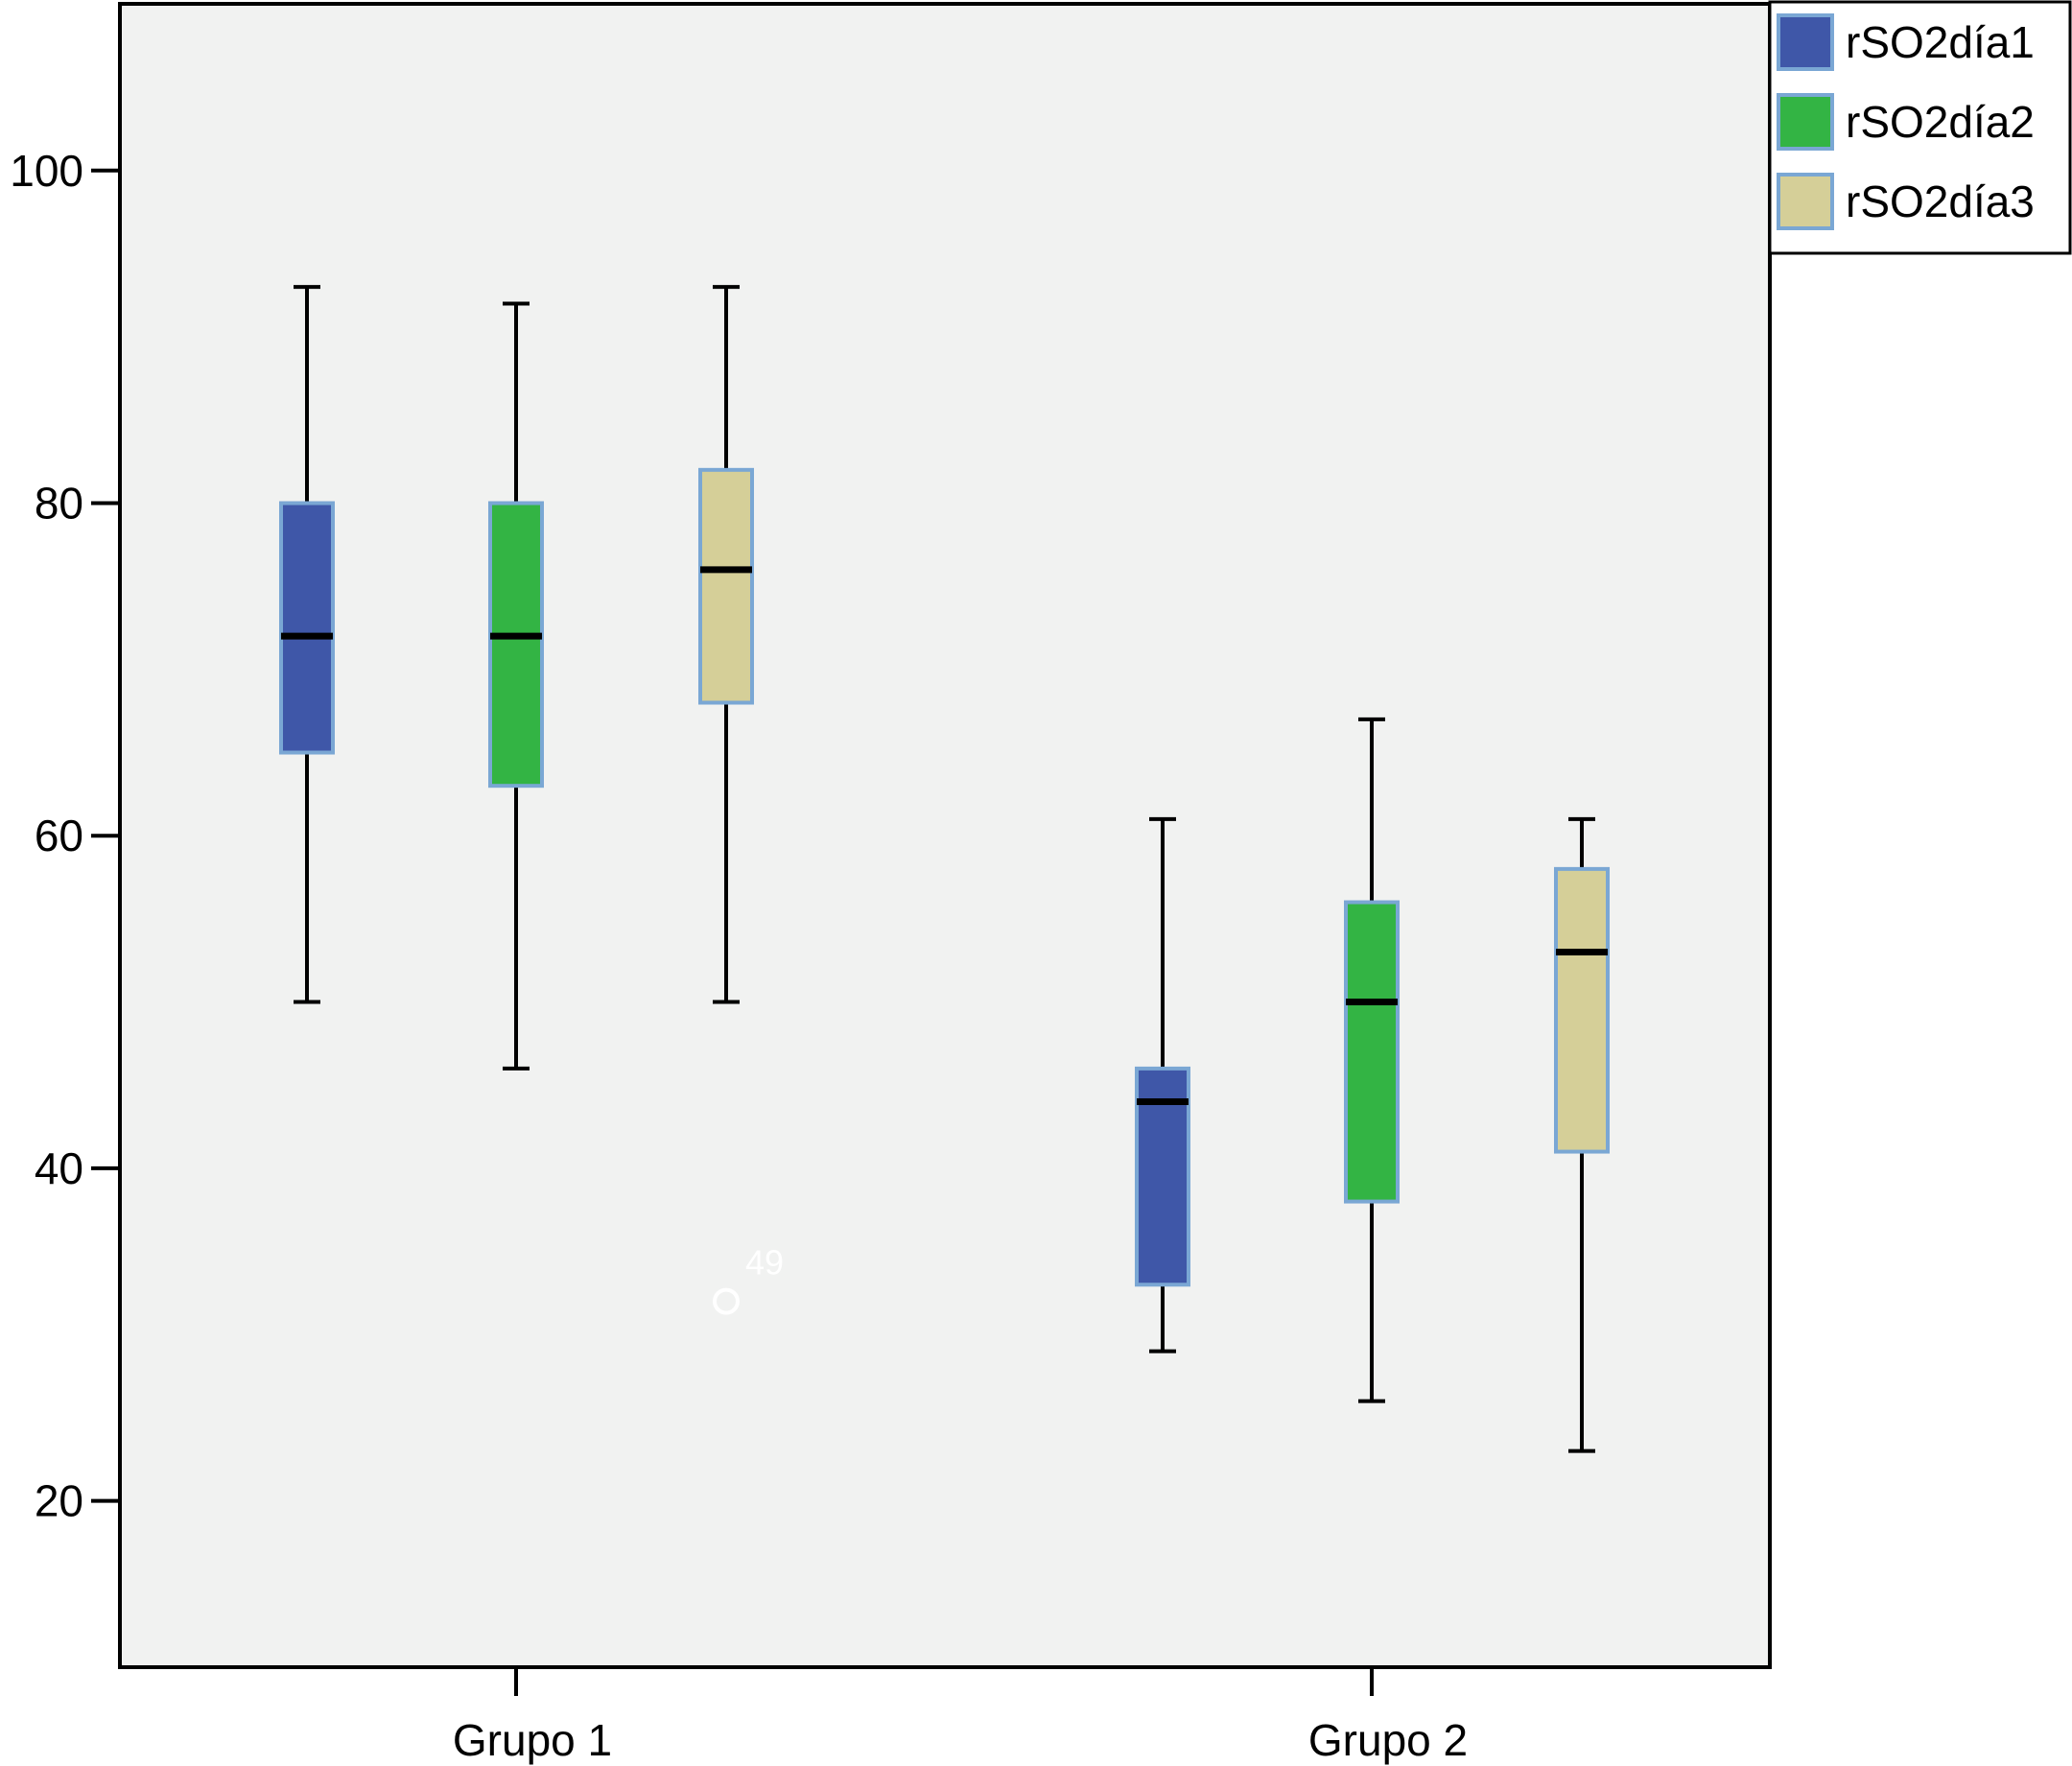  Describe the element at coordinates (532, 1740) in the screenshot. I see `category-label-1: Grupo 1` at that location.